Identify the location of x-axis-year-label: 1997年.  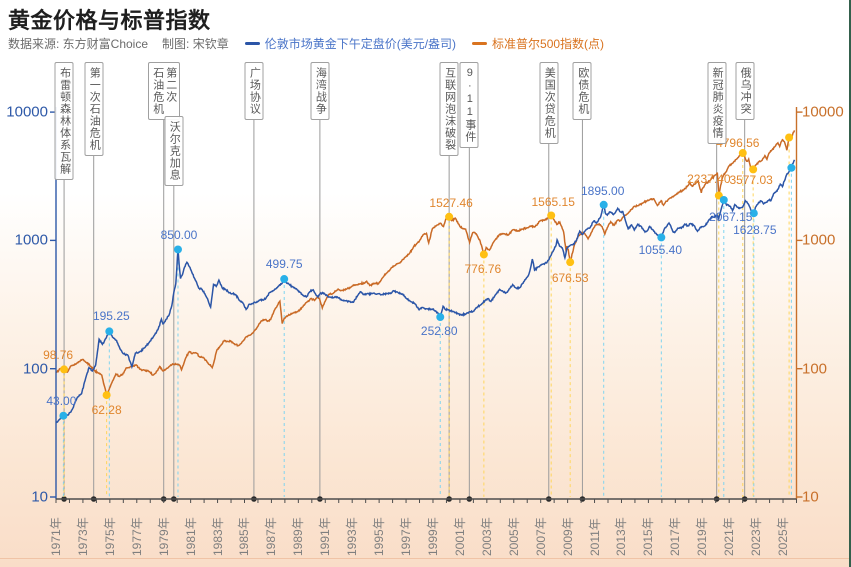
(406, 536).